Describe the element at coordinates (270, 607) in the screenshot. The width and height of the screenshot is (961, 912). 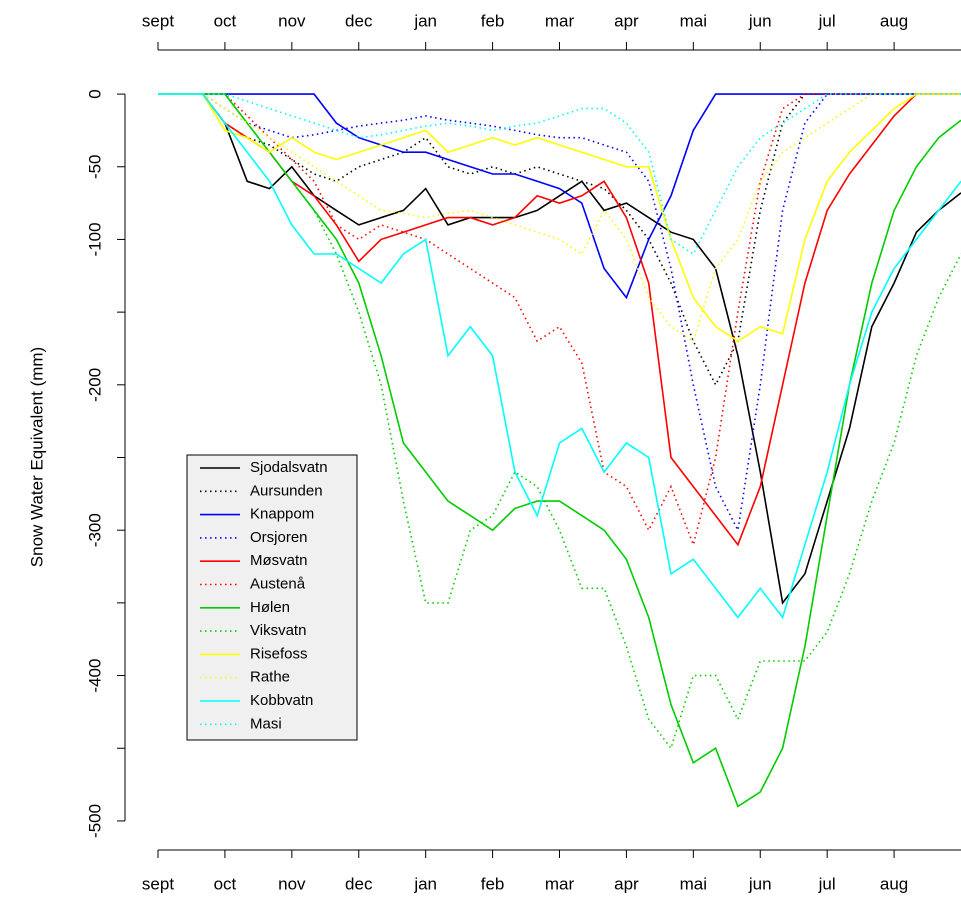
I see `legend-label: Hølen` at that location.